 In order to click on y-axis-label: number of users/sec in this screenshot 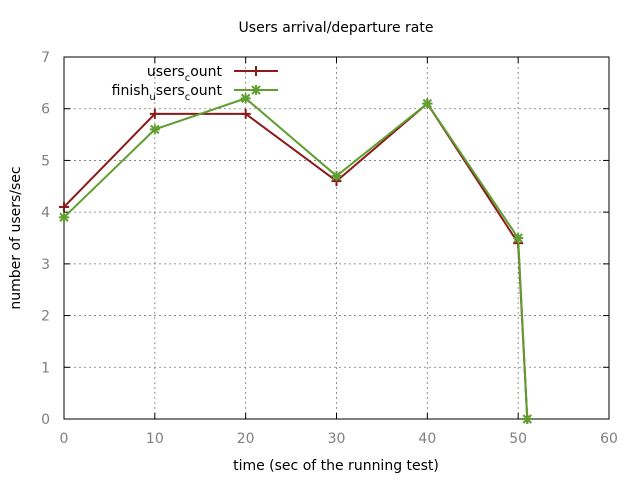, I will do `click(16, 237)`.